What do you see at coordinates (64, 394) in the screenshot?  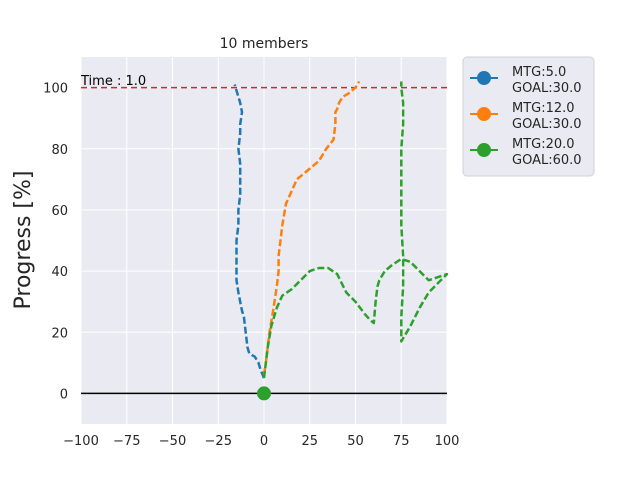 I see `y-tick-label: 0` at bounding box center [64, 394].